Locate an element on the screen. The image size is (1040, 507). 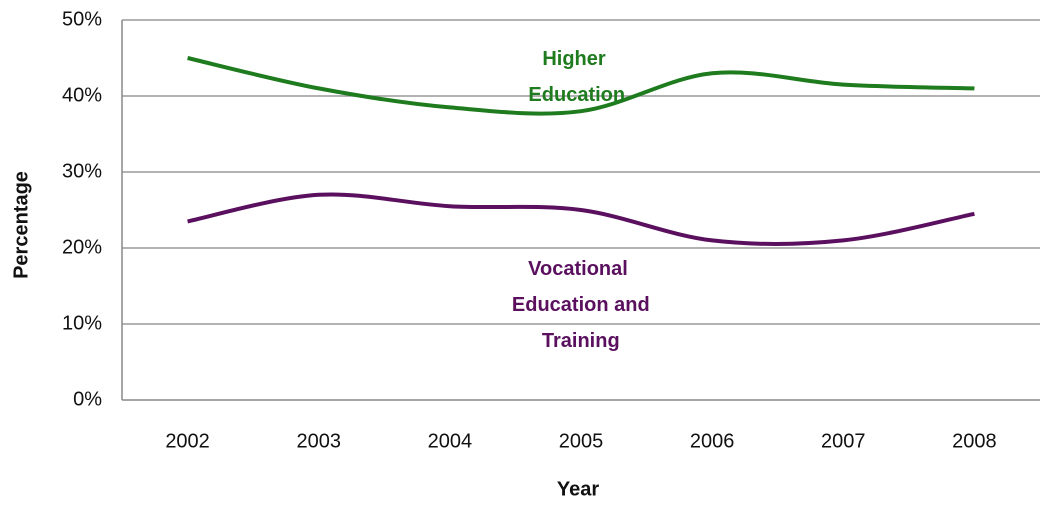
y-tick-label: 50% is located at coordinates (82, 19).